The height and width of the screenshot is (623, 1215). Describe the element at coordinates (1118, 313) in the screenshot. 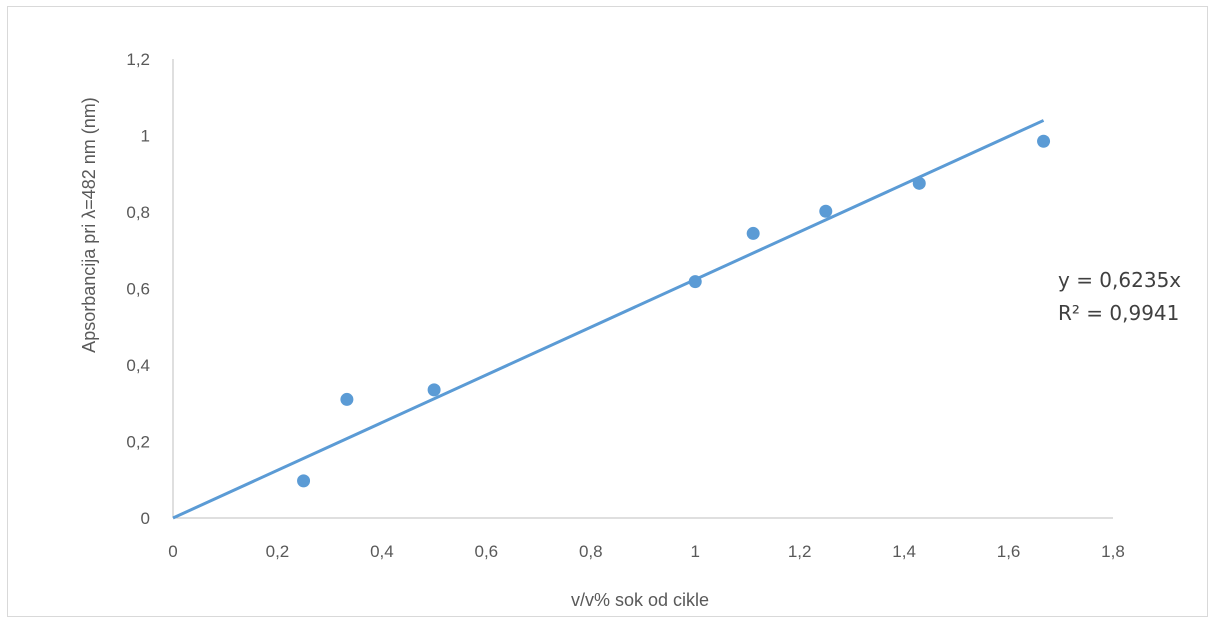

I see `trendline-r-squared: R² = 0,9941` at that location.